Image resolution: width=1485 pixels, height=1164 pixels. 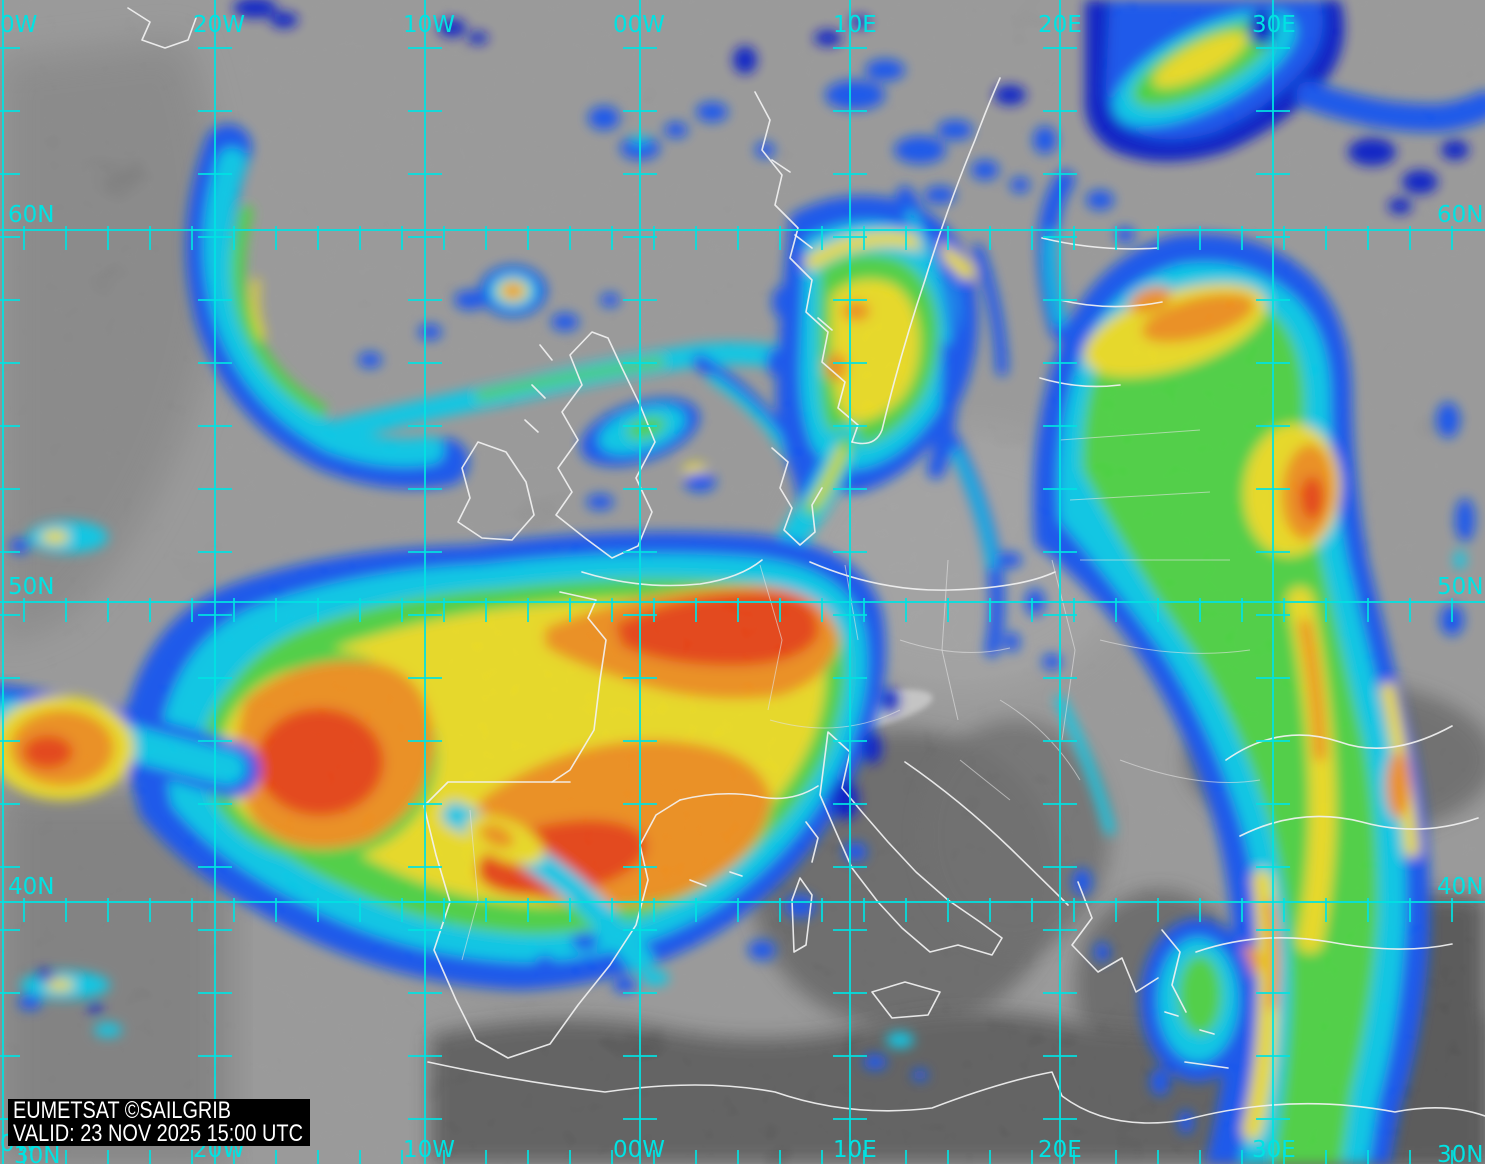 What do you see at coordinates (797, 496) in the screenshot?
I see `coast-denmark` at bounding box center [797, 496].